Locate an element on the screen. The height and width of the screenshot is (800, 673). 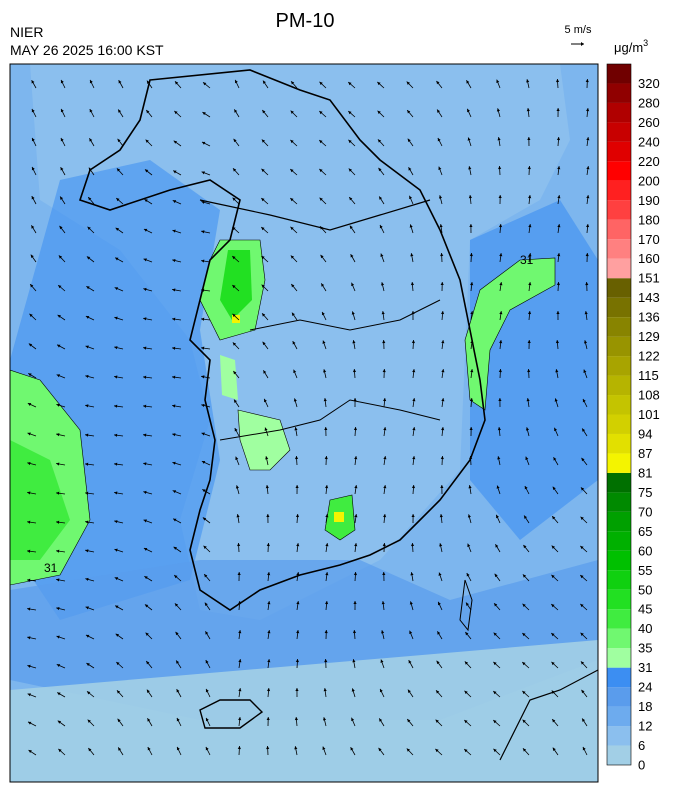
datetime: MAY 26 2025 16:00 KST is located at coordinates (87, 50).